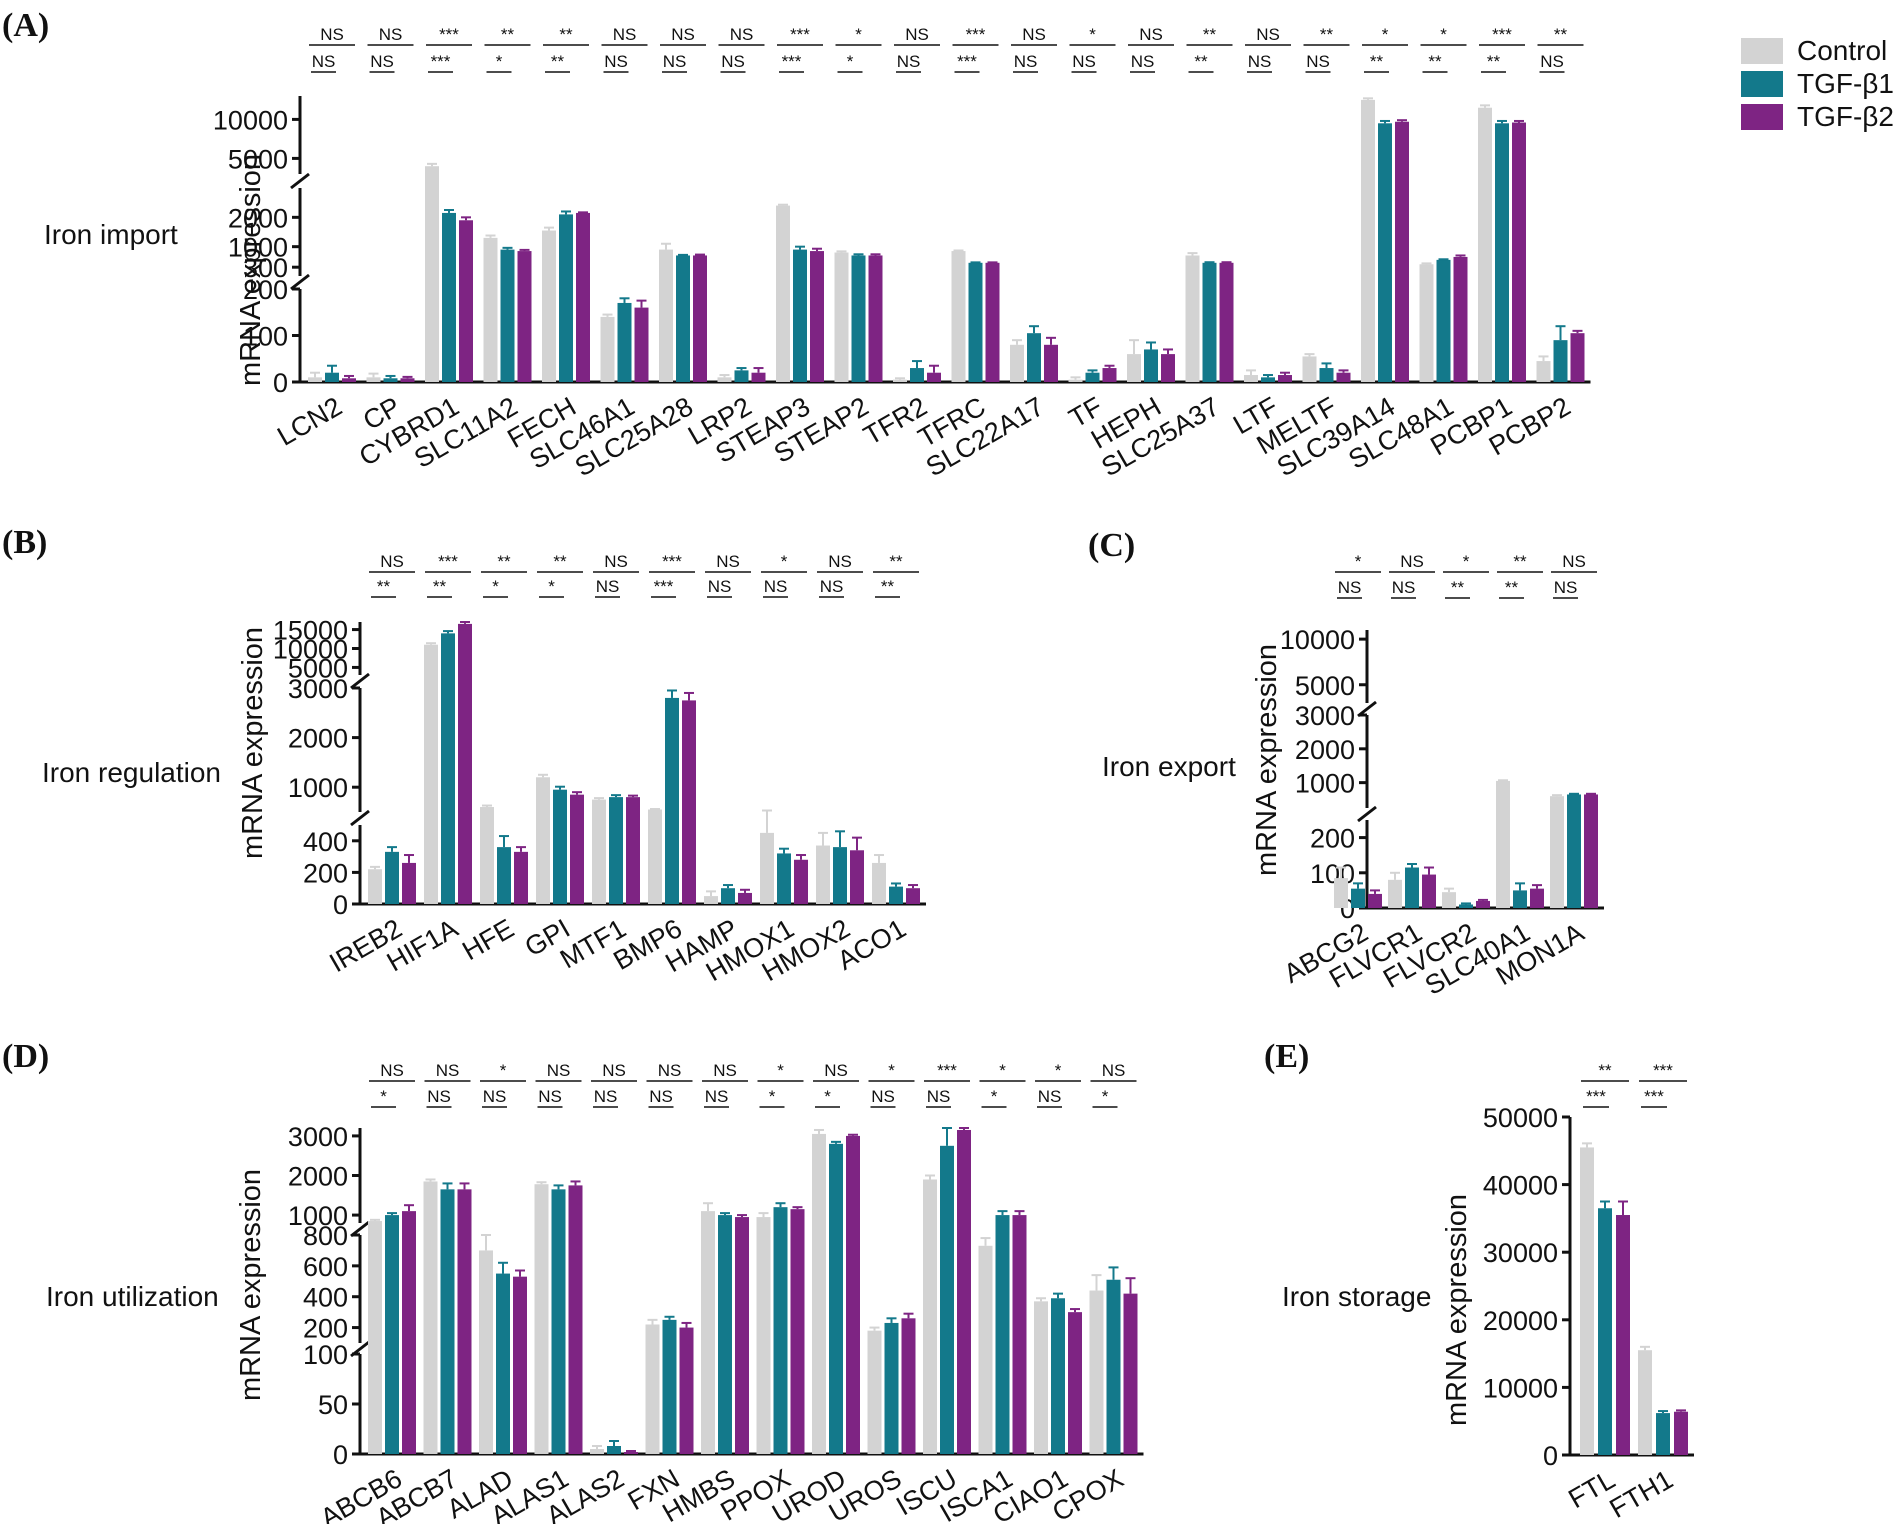  What do you see at coordinates (432, 274) in the screenshot?
I see `p1-bar-cybrd1-s1` at bounding box center [432, 274].